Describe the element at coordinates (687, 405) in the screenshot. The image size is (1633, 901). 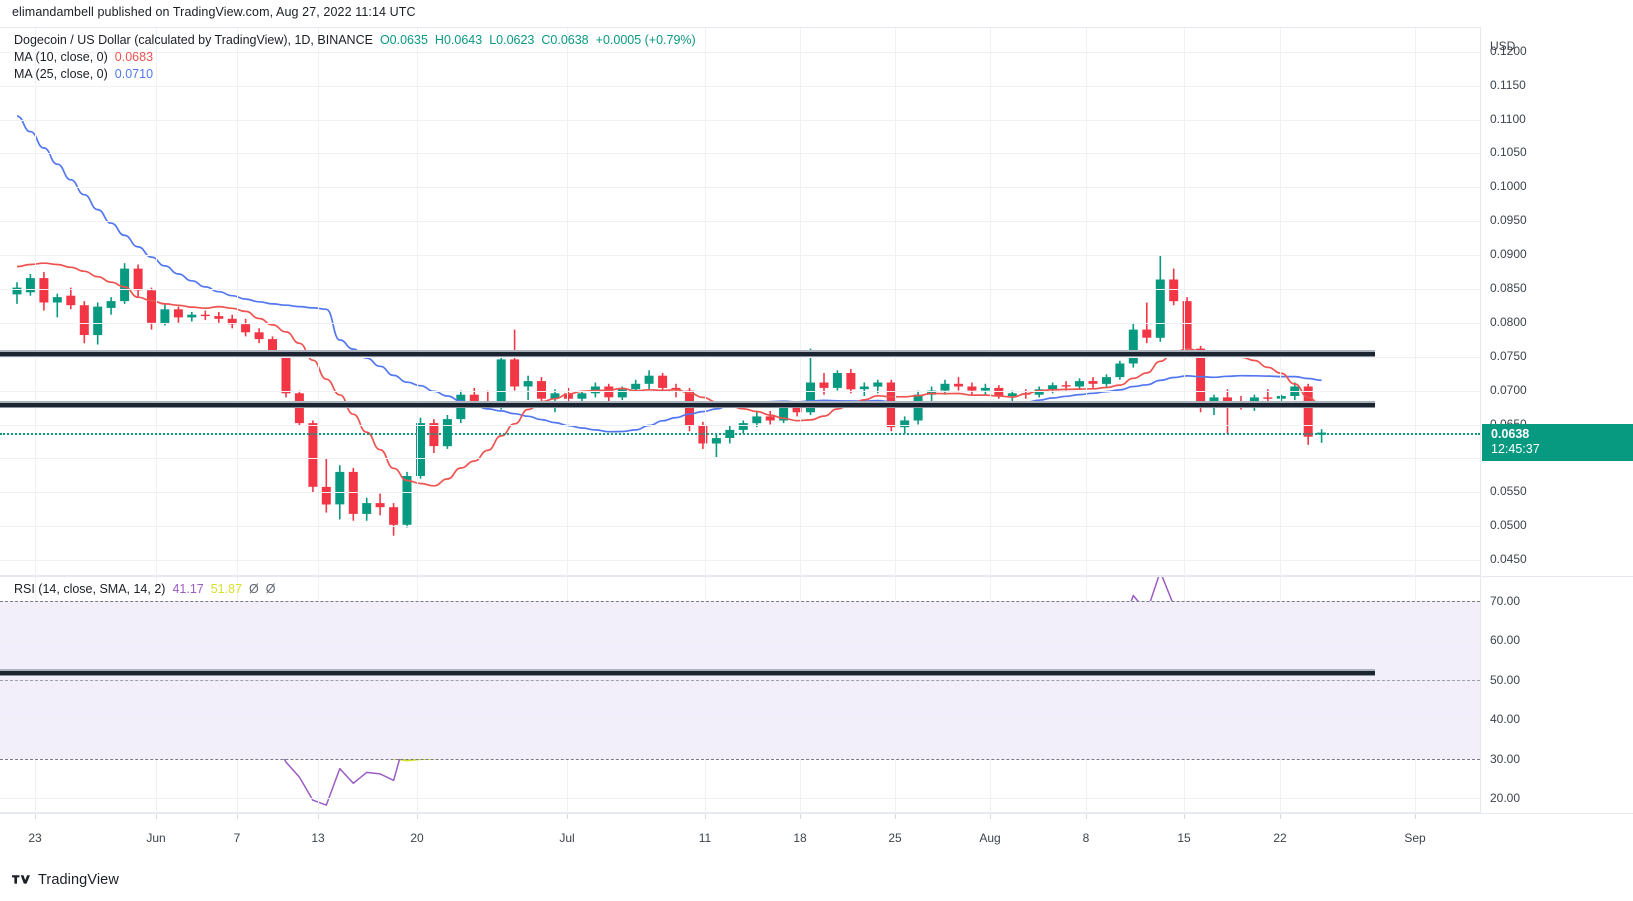
I see `price-level-line-support` at that location.